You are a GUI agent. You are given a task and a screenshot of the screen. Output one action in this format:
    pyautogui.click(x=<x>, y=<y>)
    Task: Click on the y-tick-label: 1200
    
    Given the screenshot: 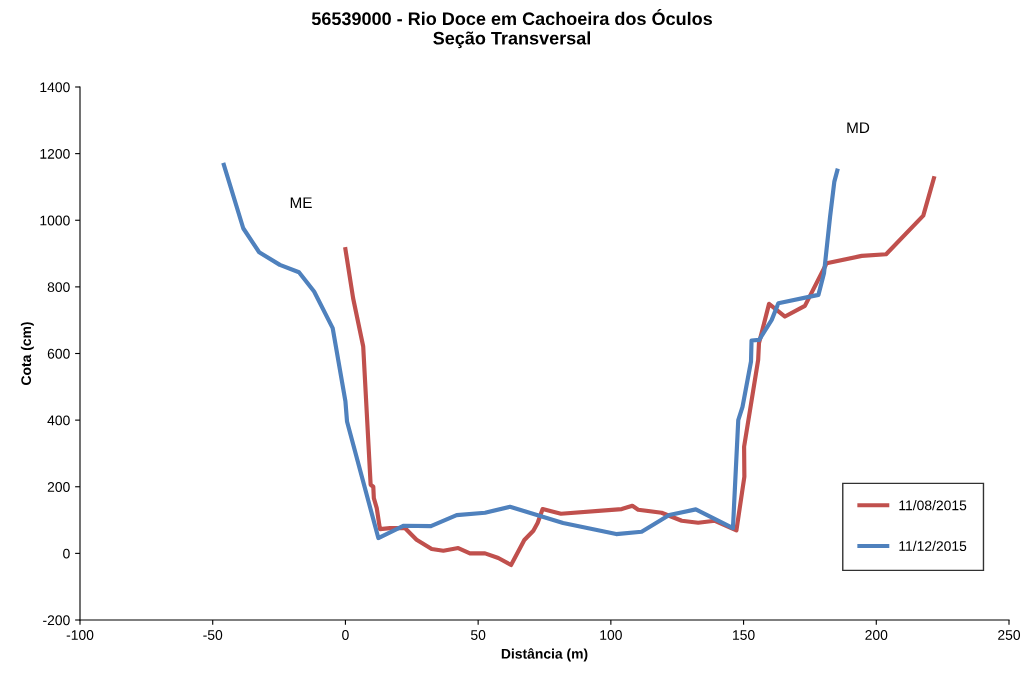 What is the action you would take?
    pyautogui.click(x=55, y=153)
    